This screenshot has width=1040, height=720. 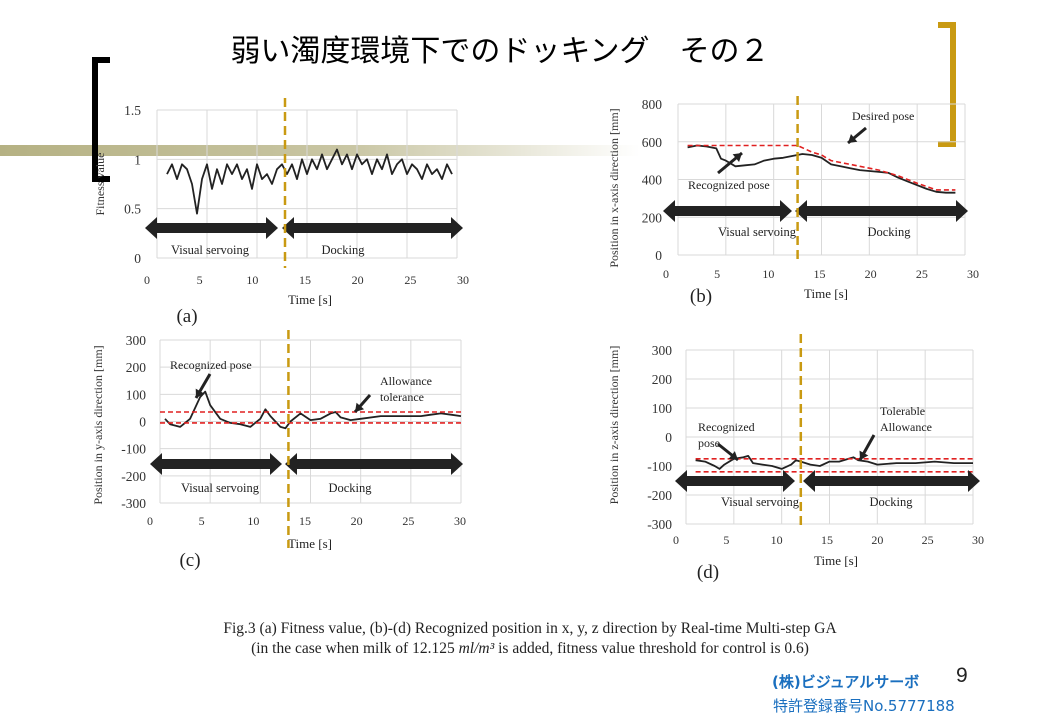 I want to click on y-tick-label: 1.5, so click(x=132, y=110).